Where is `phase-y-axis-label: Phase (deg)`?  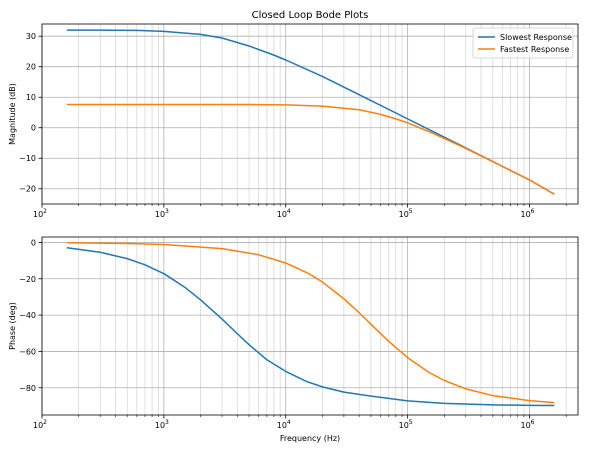
phase-y-axis-label: Phase (deg) is located at coordinates (12, 326).